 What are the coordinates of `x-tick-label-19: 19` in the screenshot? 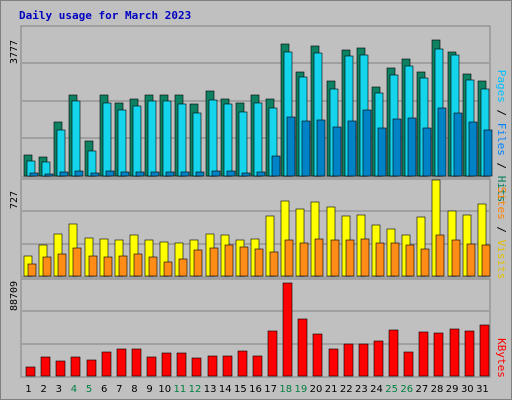 It's located at (301, 389).